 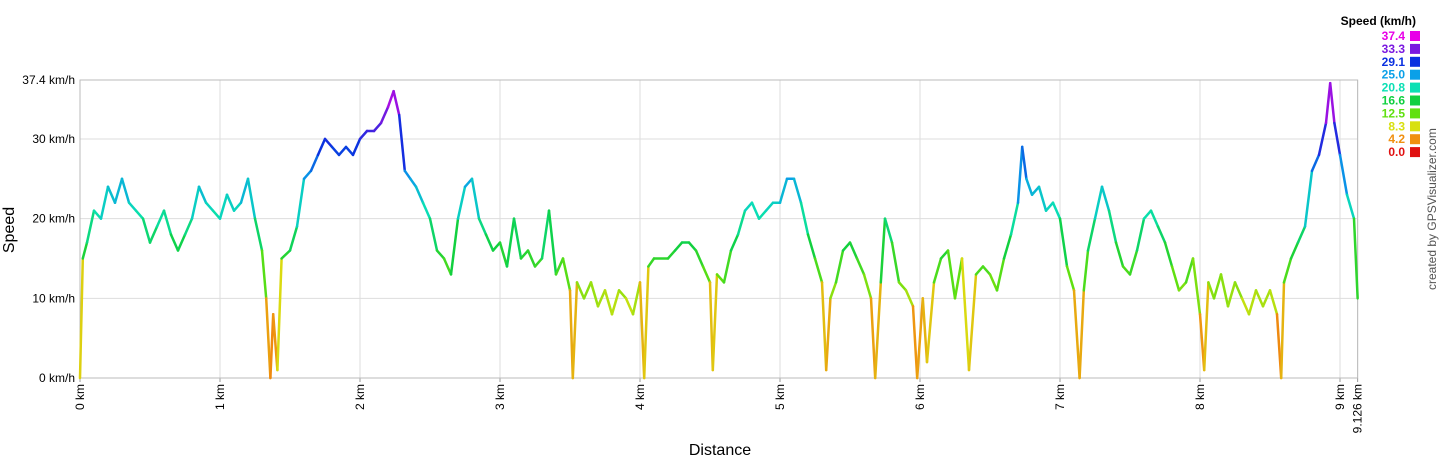 I want to click on legend-label: 20.8, so click(x=1394, y=88).